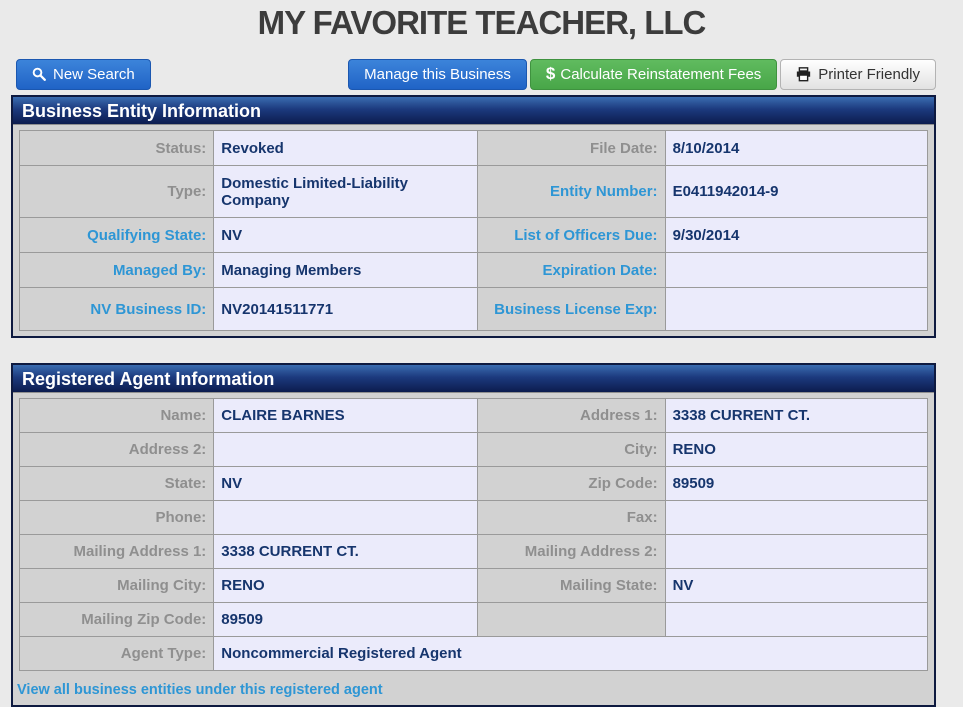 The height and width of the screenshot is (707, 963). I want to click on state-label: State:, so click(116, 483).